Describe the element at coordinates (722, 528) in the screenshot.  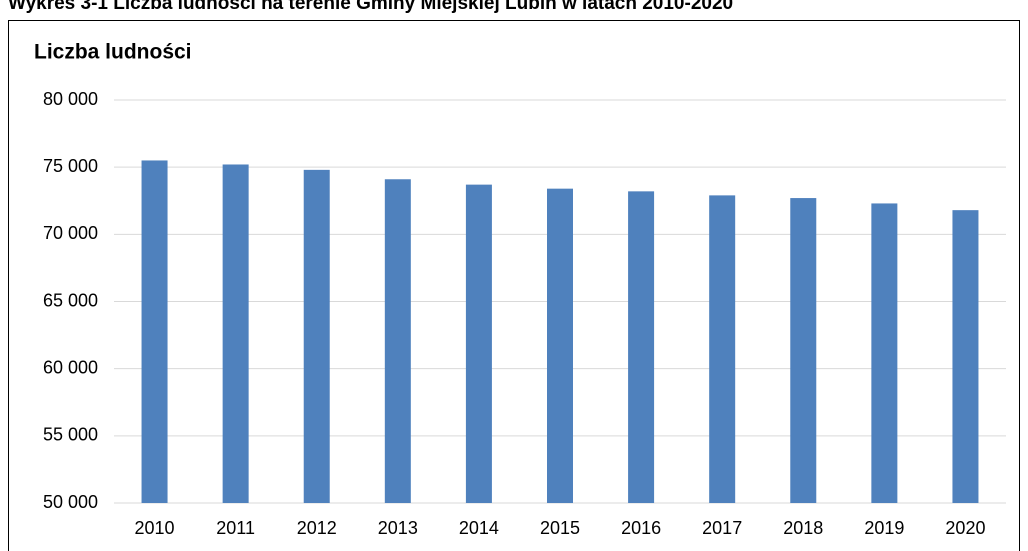
I see `x-tick-label: 2017` at that location.